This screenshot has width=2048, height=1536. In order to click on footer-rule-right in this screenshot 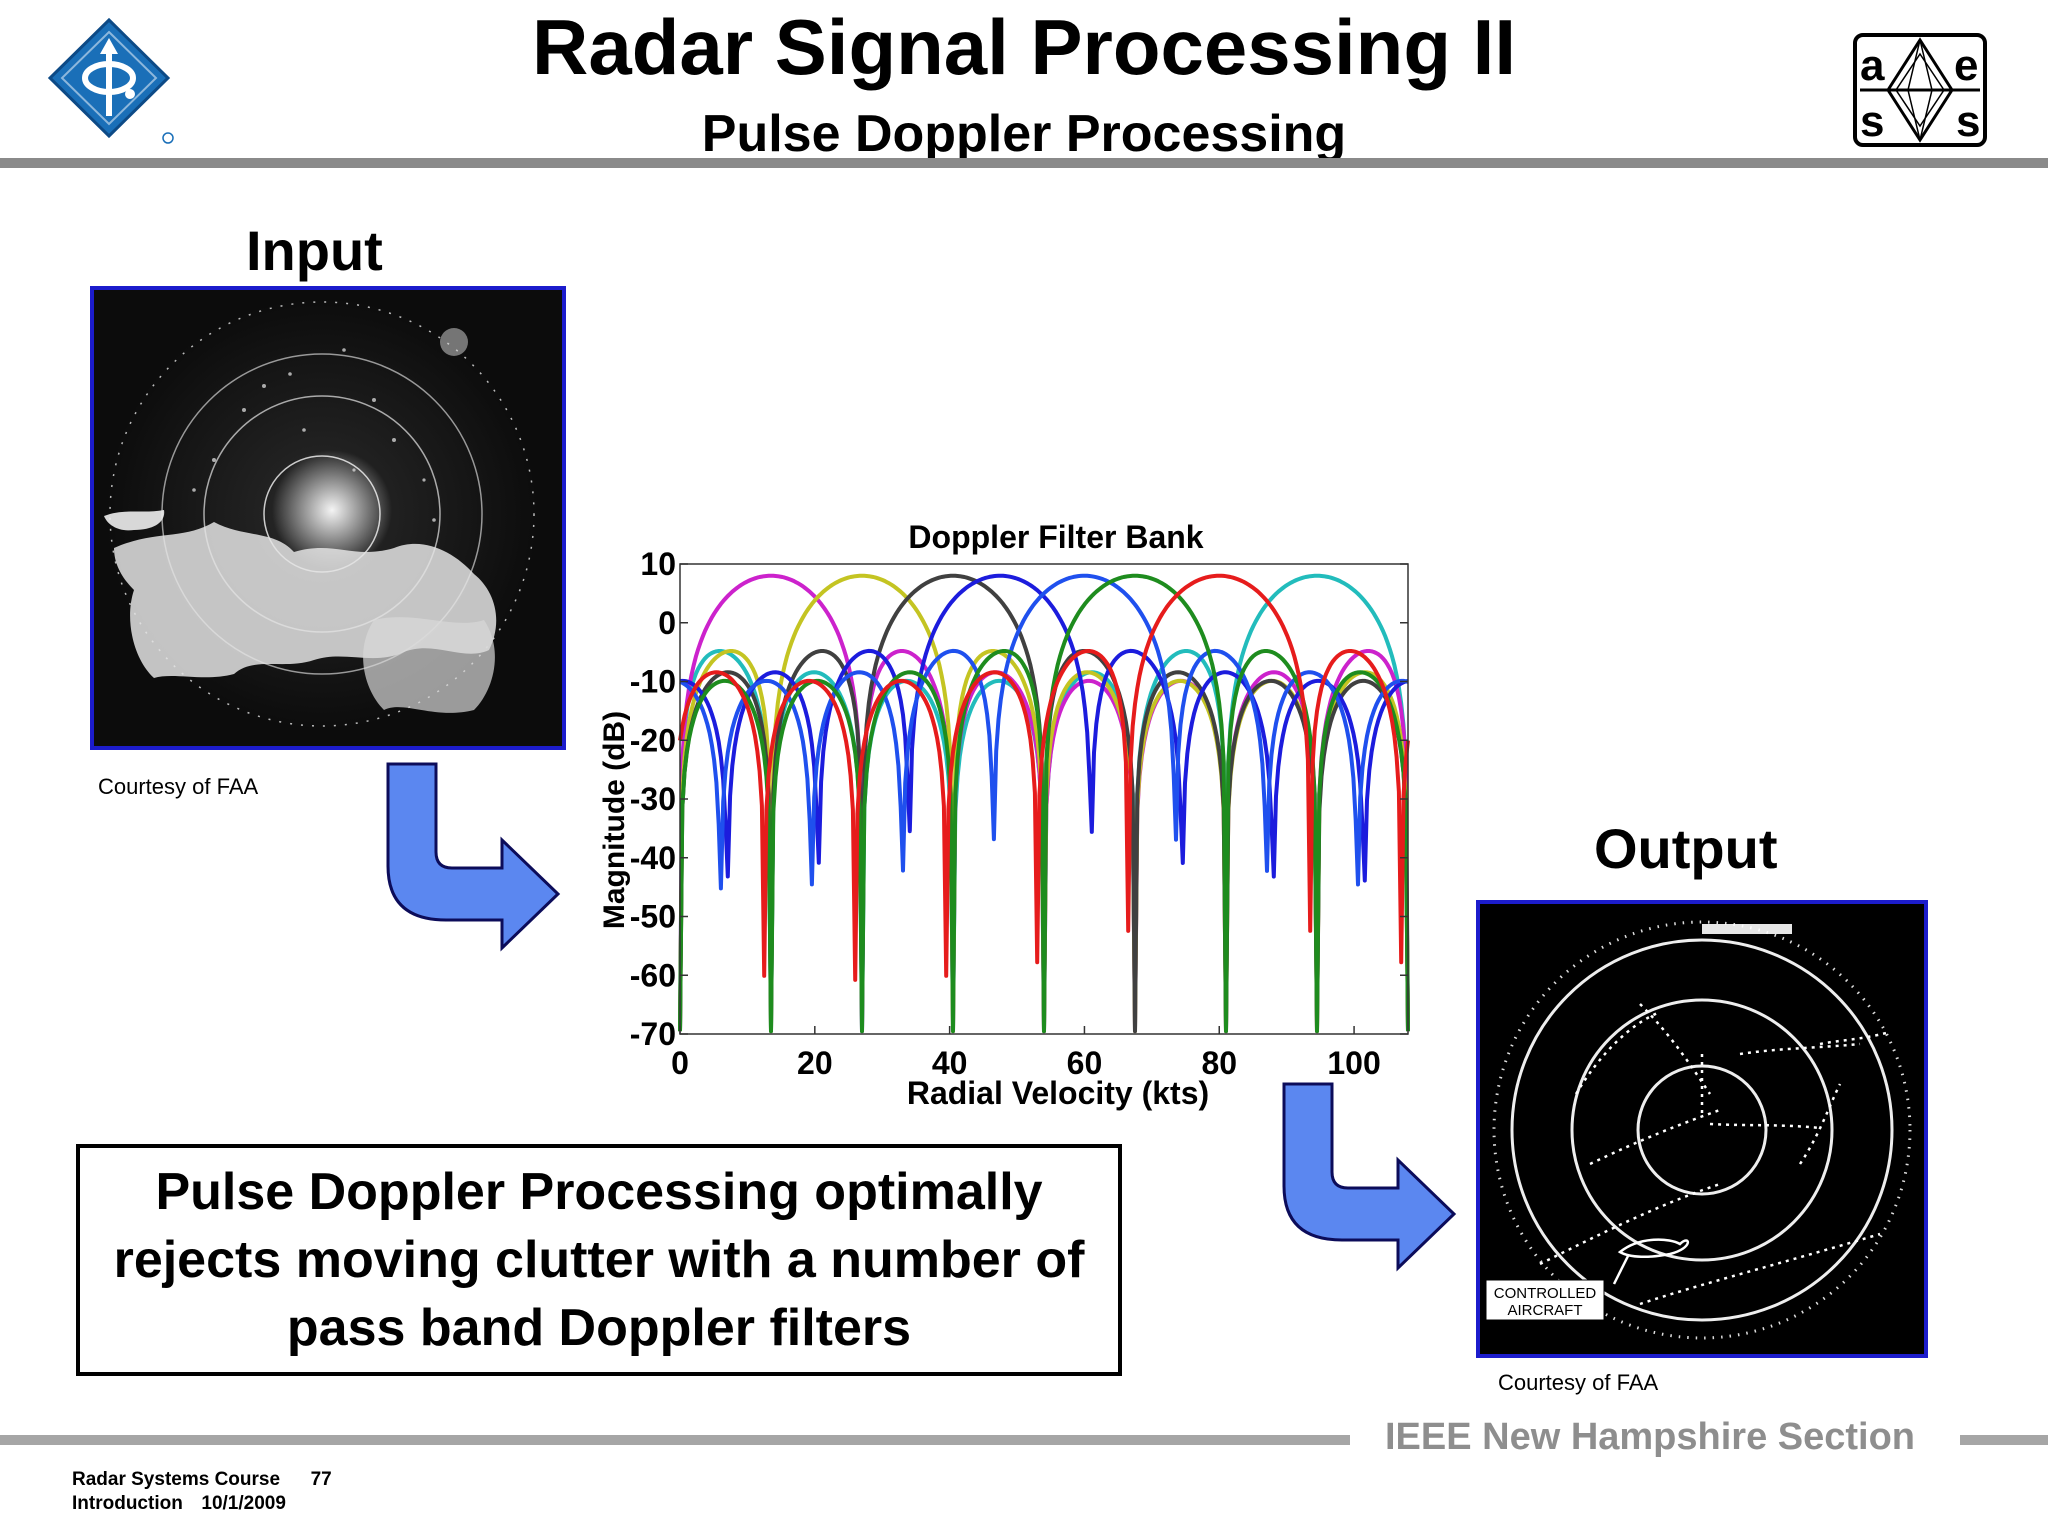, I will do `click(2004, 1440)`.